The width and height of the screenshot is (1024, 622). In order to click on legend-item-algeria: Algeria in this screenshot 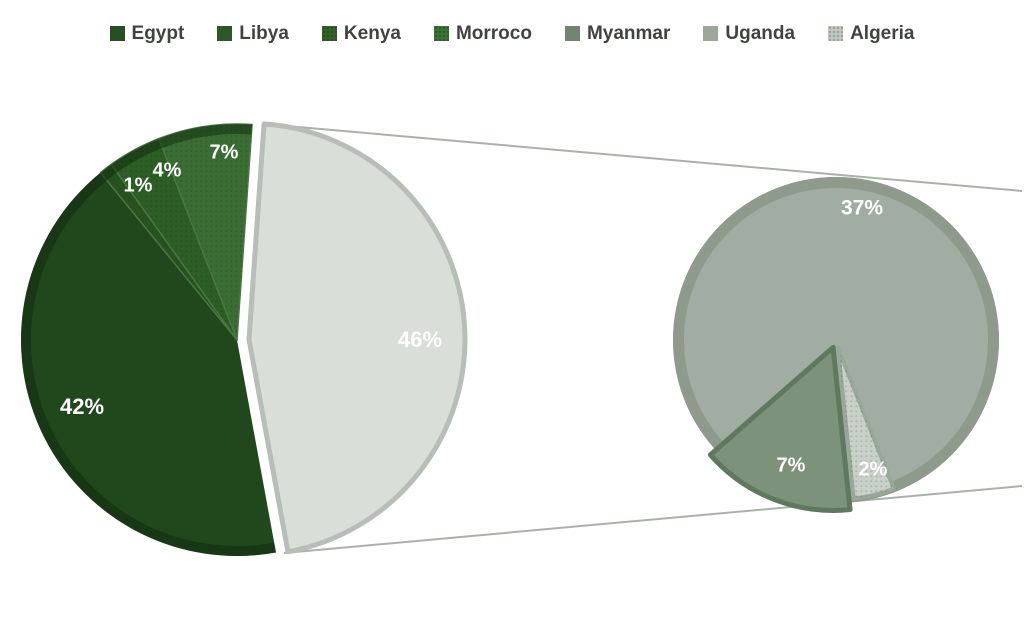, I will do `click(871, 33)`.